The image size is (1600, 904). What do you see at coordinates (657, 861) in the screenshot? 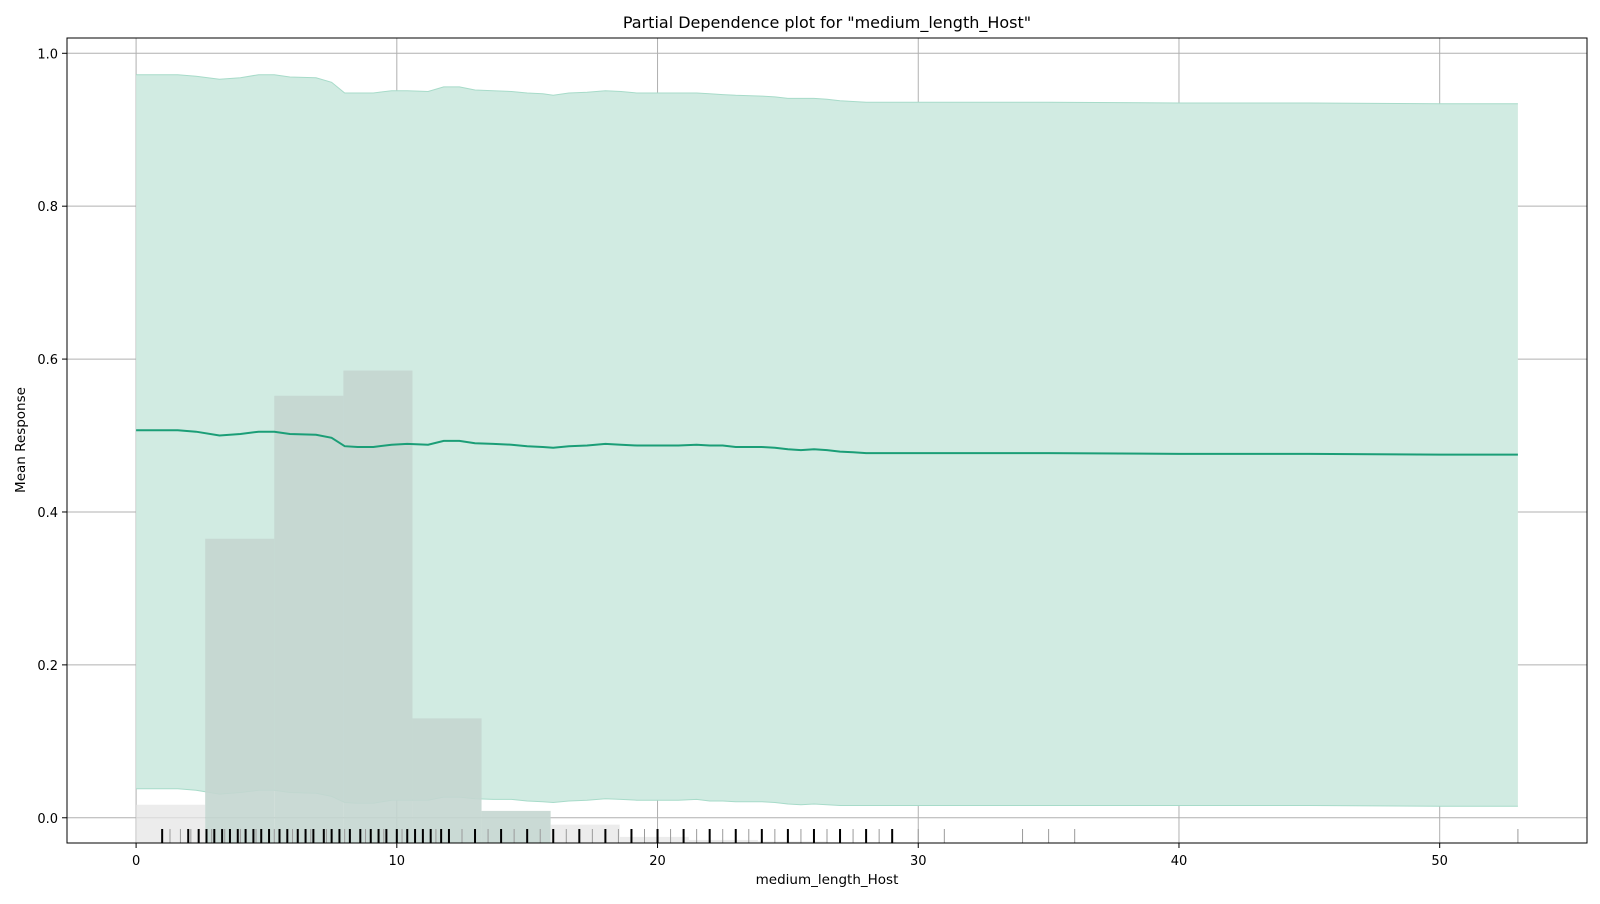
I see `x-tick-label: 20` at bounding box center [657, 861].